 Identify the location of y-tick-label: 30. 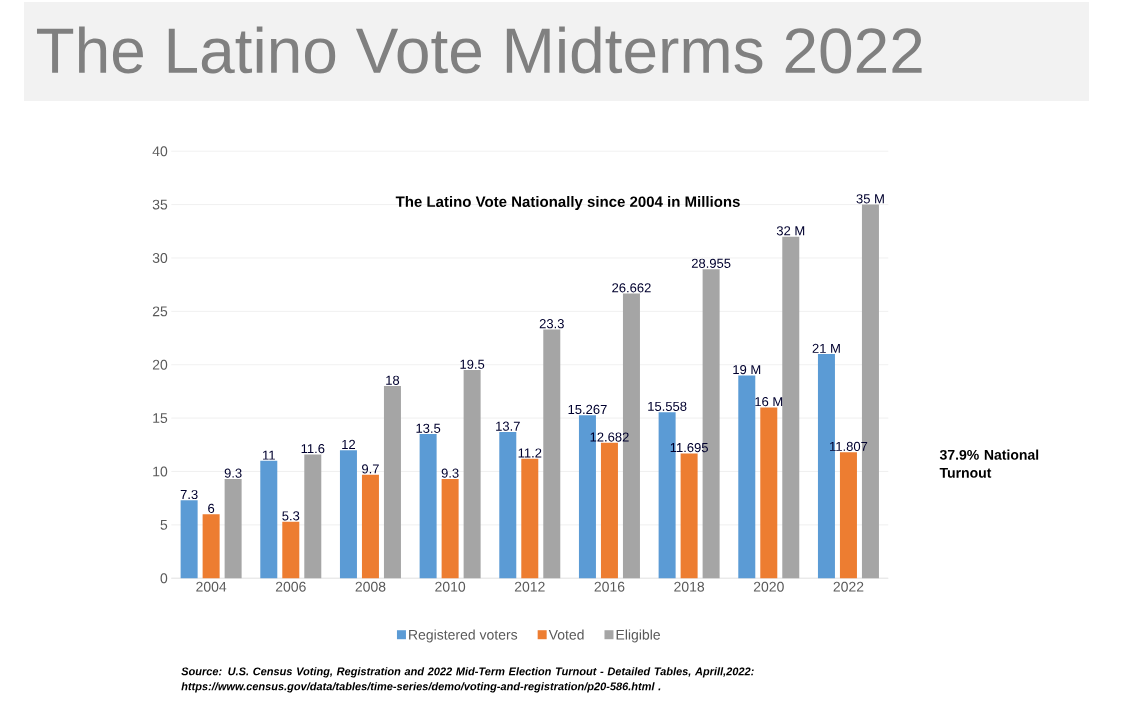
(160, 258).